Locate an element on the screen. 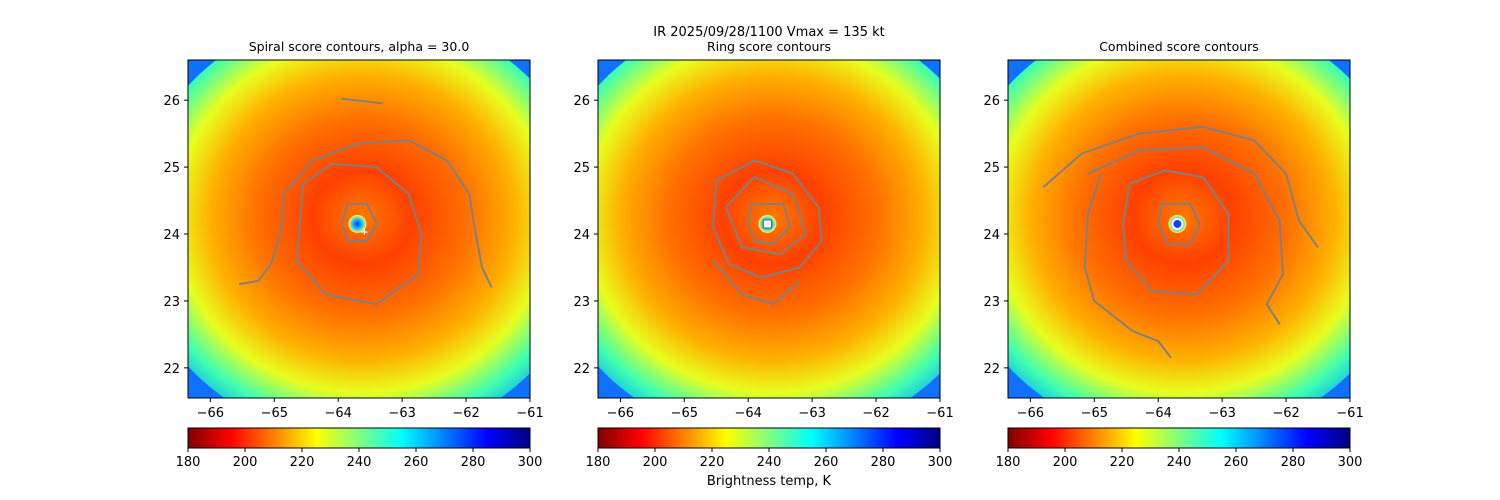  colorbar-label: Brightness temp, K is located at coordinates (769, 481).